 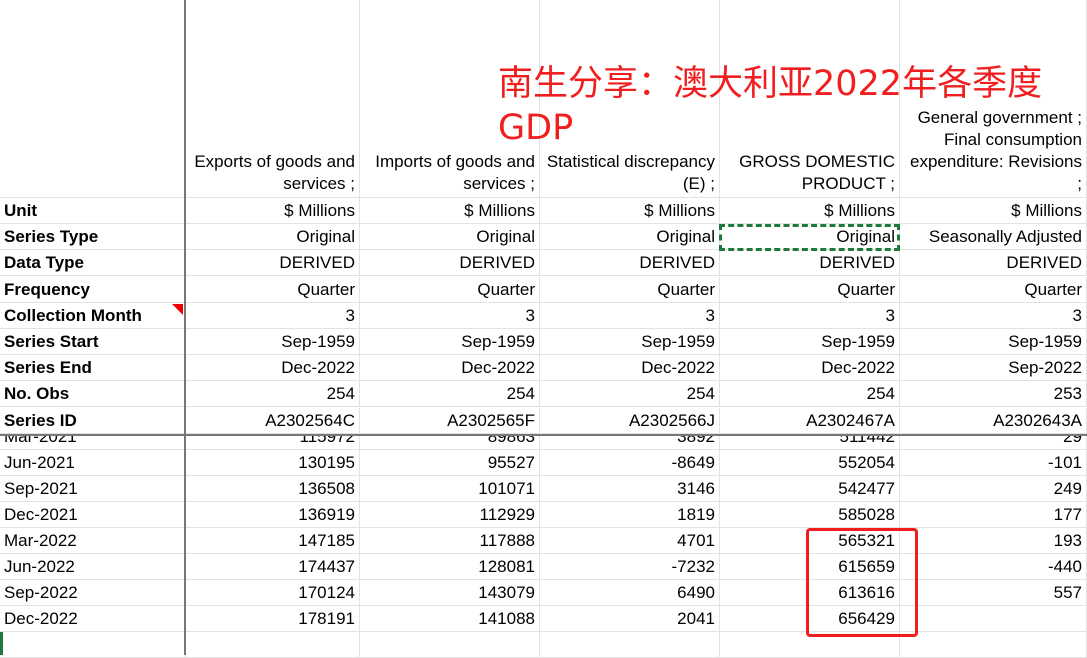 I want to click on column-header-cell: Exports of goods and services ;, so click(x=272, y=99).